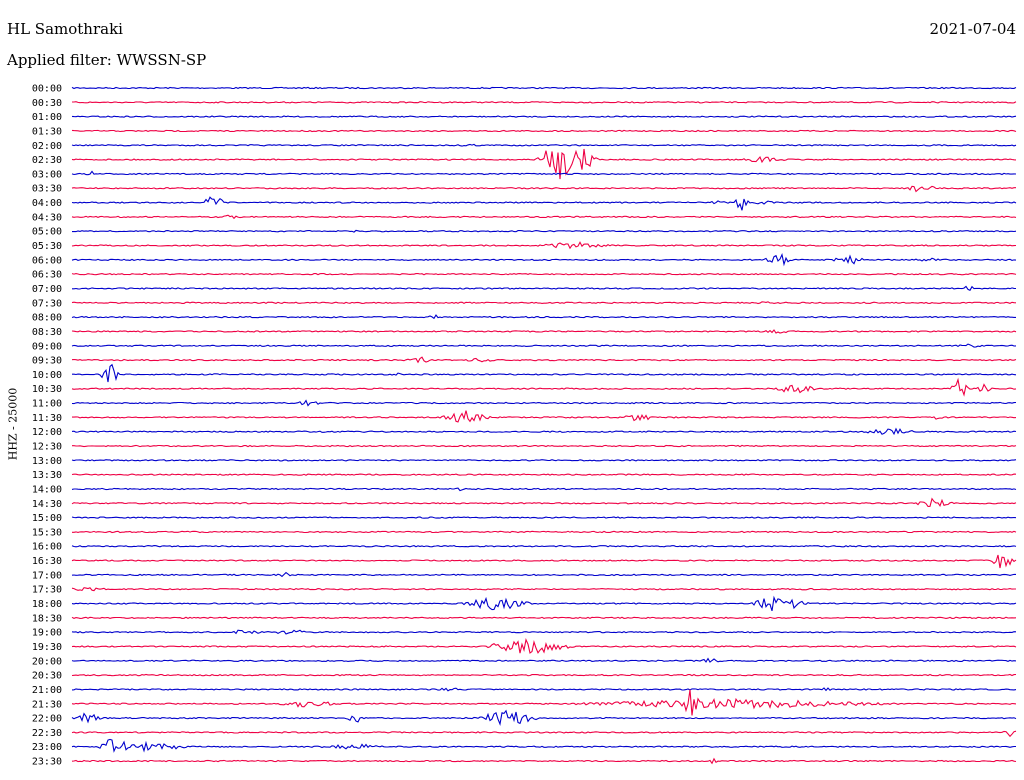 Image resolution: width=1024 pixels, height=780 pixels. What do you see at coordinates (47, 547) in the screenshot?
I see `time-tick-label: 16:00` at bounding box center [47, 547].